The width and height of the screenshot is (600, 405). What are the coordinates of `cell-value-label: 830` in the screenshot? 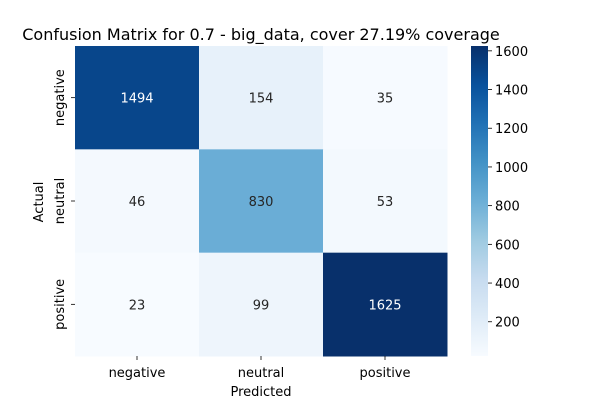 It's located at (261, 202).